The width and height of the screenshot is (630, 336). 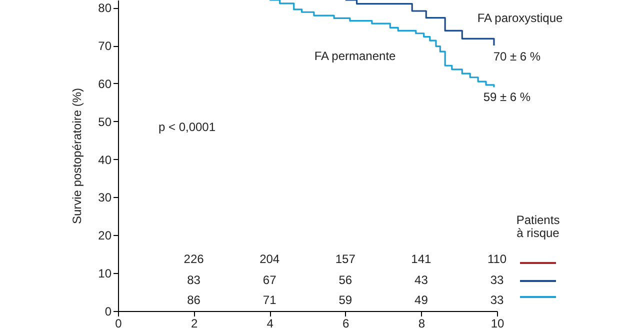 I want to click on x-tick-label: 0, so click(x=118, y=323).